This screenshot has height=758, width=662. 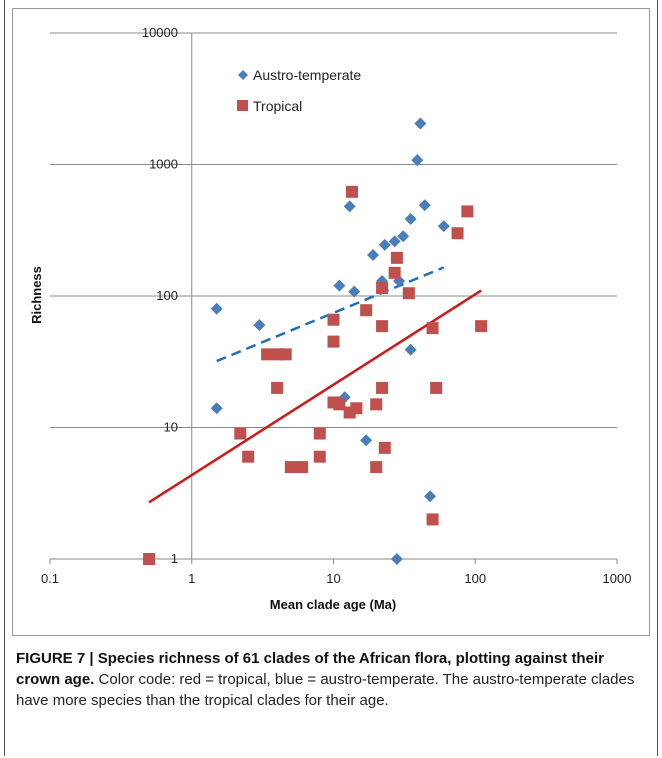 I want to click on legend-item-austro-temperate: Austro-temperate, so click(x=299, y=75).